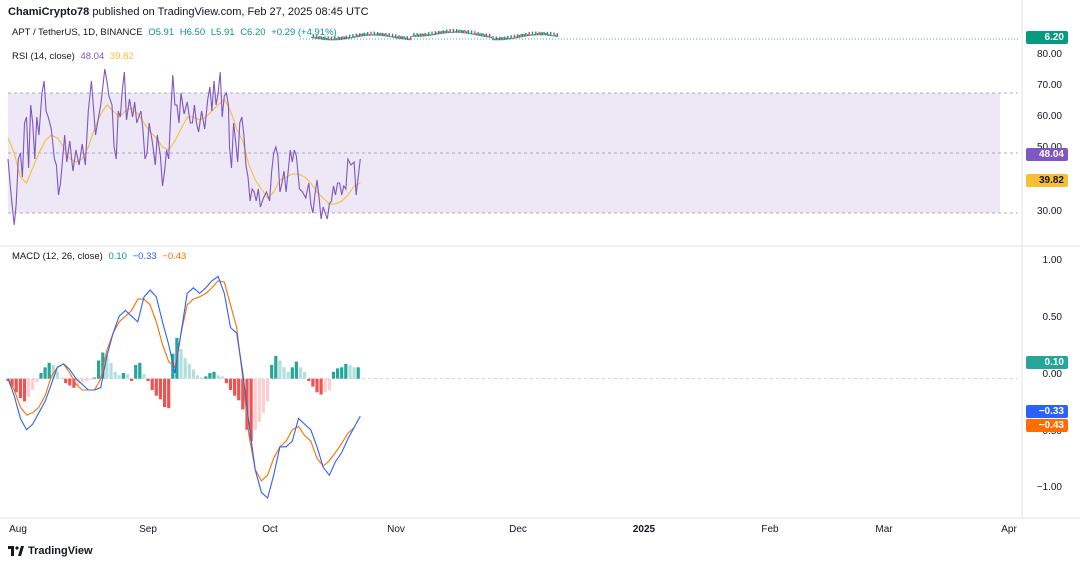 The image size is (1080, 565). I want to click on macd-legend-hist: 0.10, so click(117, 256).